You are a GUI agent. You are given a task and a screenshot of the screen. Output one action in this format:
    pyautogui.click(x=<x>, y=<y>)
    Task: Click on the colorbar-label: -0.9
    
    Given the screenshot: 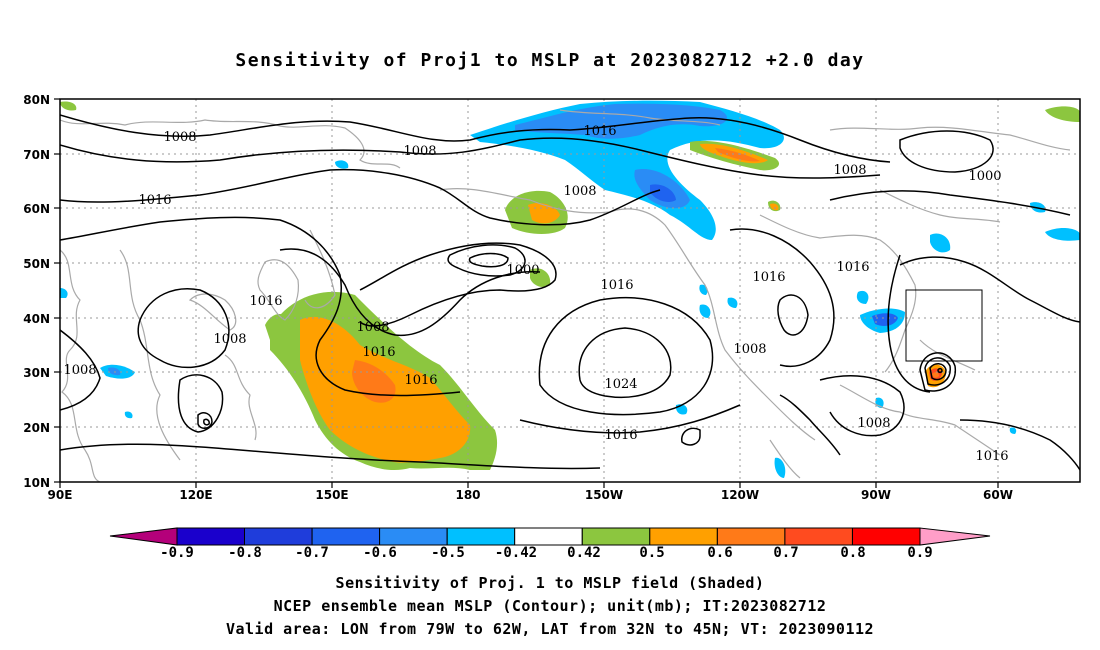 What is the action you would take?
    pyautogui.click(x=177, y=553)
    